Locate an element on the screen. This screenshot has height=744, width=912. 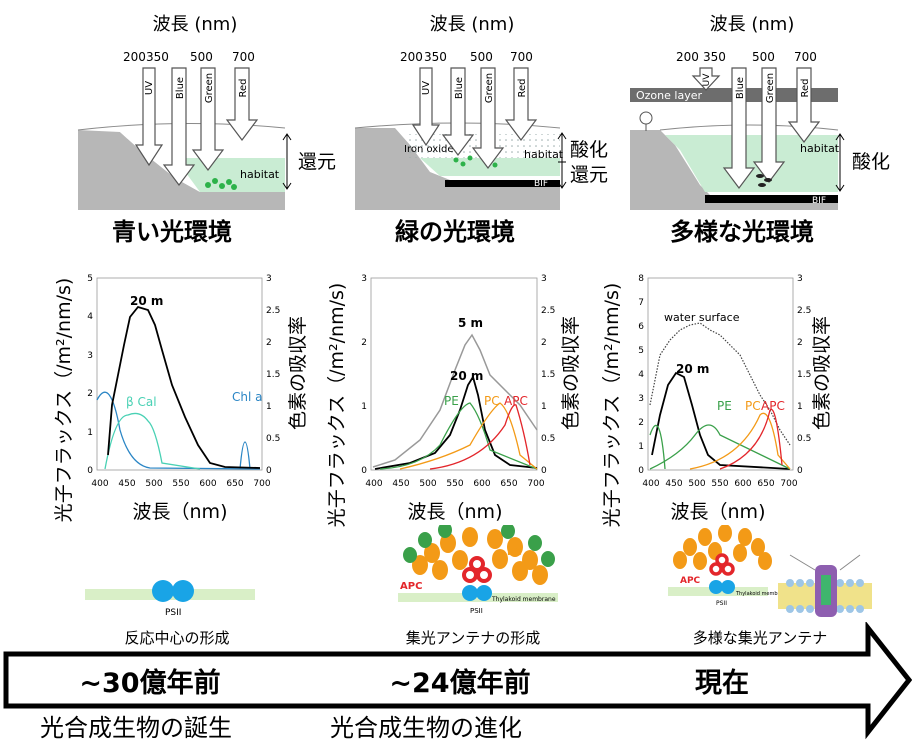
curve-label-pe: PE is located at coordinates (724, 406).